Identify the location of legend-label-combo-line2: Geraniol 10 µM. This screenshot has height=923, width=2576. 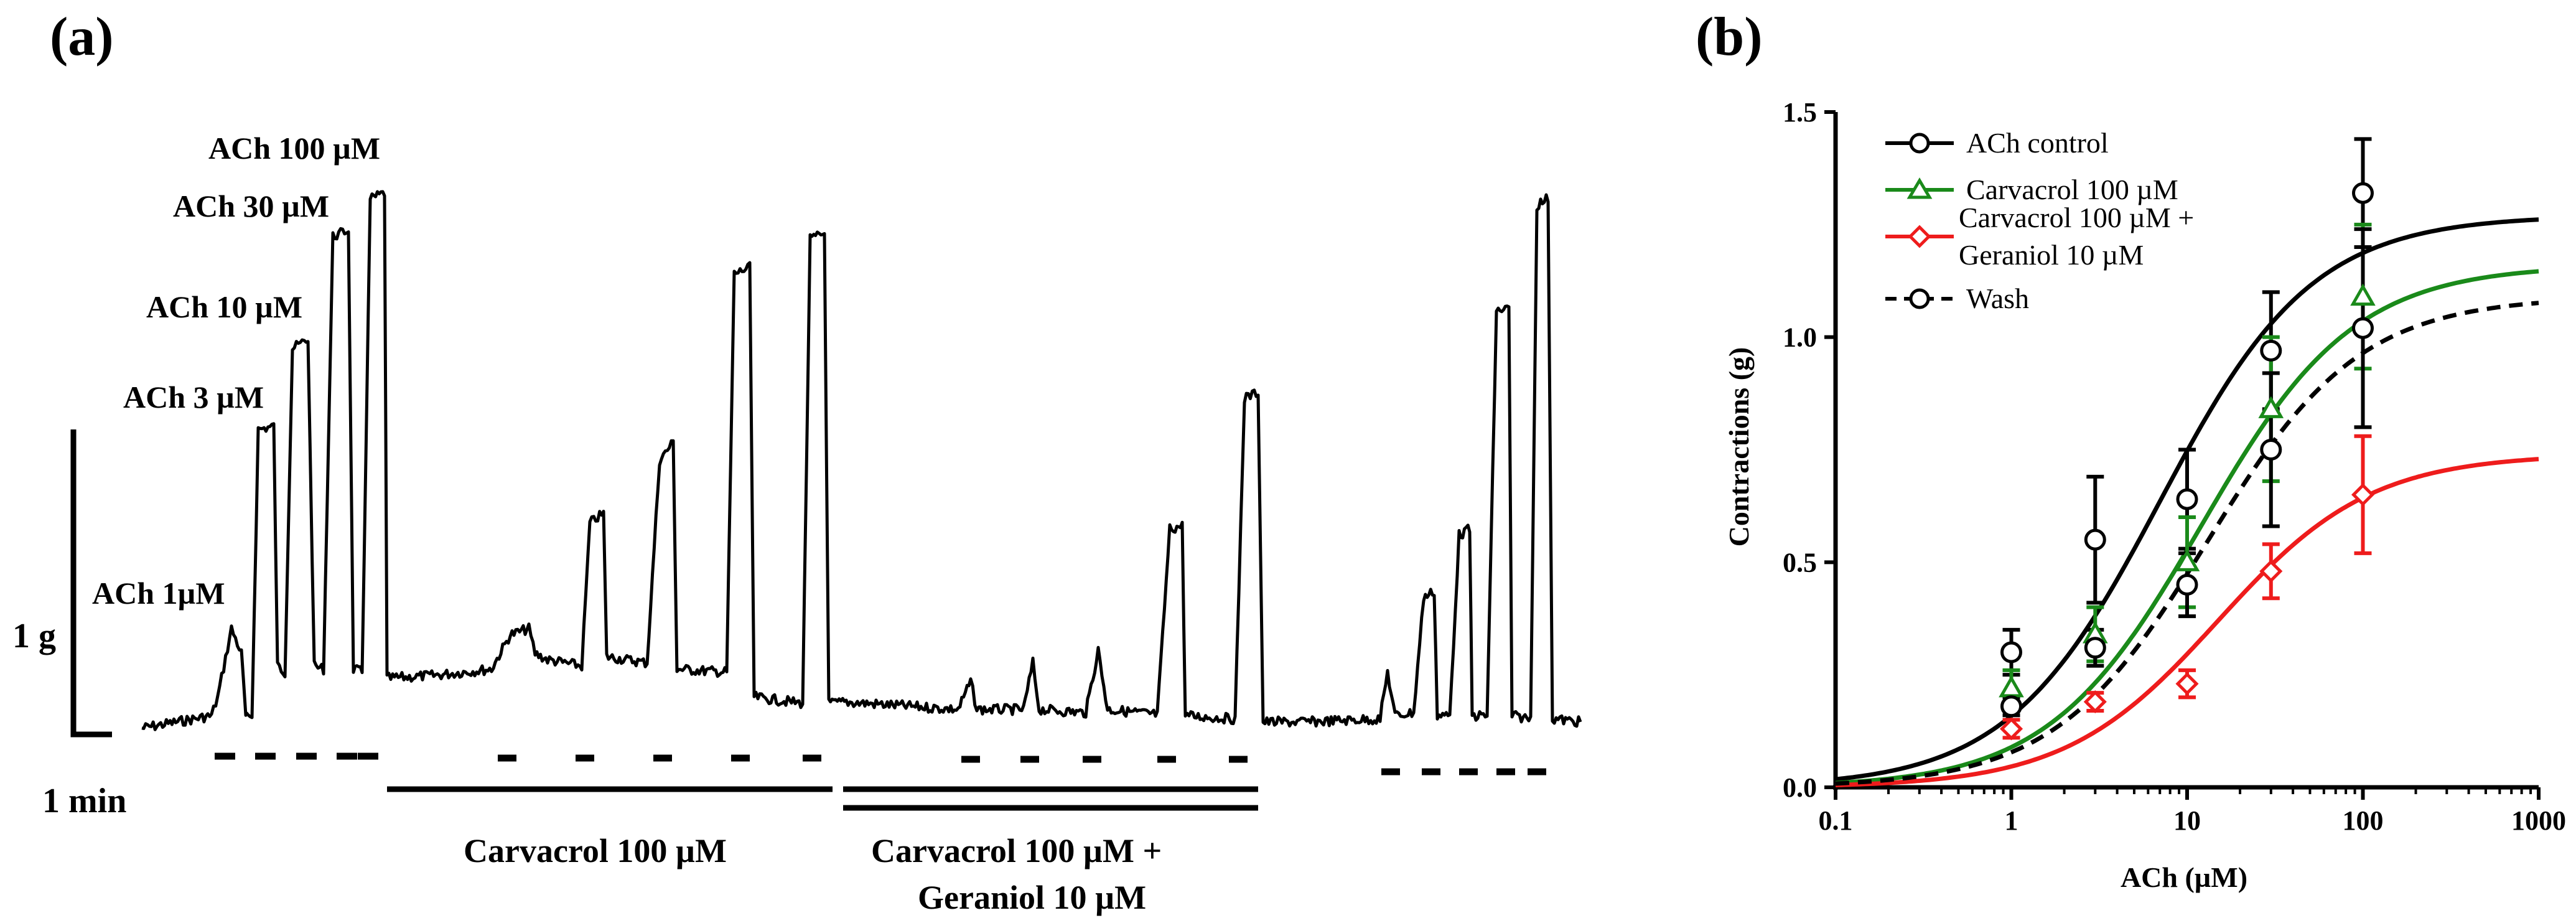
(2051, 255).